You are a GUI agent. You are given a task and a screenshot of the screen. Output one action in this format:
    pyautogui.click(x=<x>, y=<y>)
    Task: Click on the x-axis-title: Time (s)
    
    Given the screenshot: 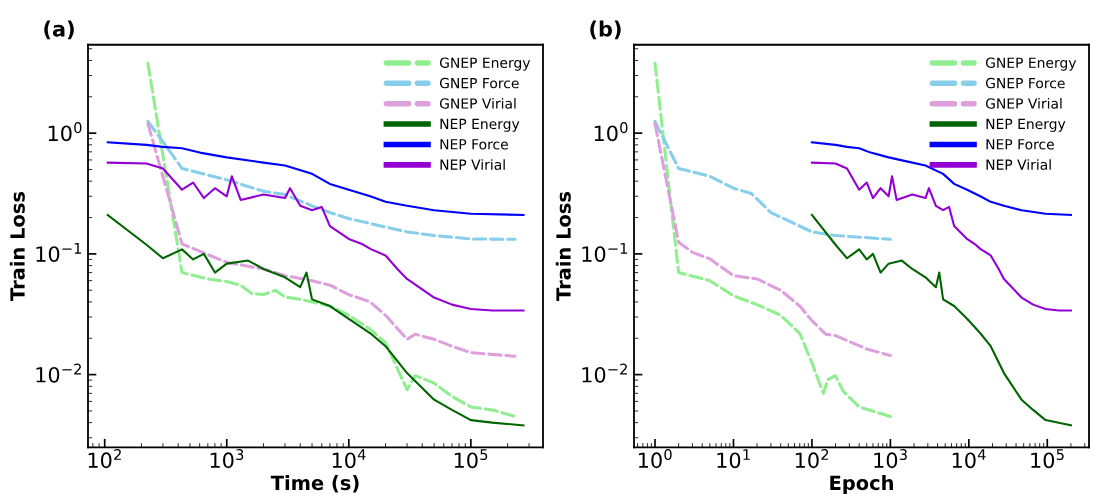 What is the action you would take?
    pyautogui.click(x=314, y=484)
    